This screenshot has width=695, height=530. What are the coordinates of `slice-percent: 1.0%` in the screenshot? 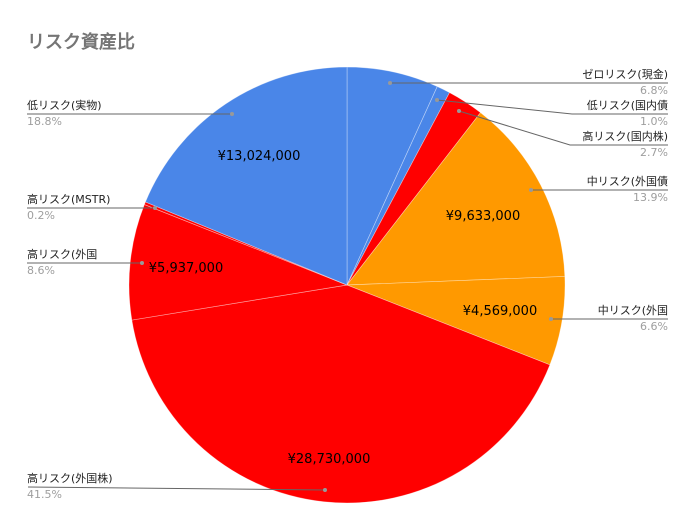 It's located at (654, 121).